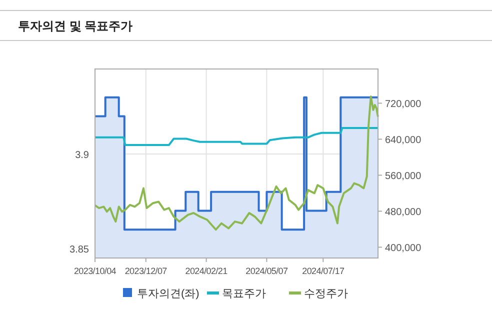 The height and width of the screenshot is (317, 492). I want to click on x-tick-label: 2024/02/21, so click(206, 271).